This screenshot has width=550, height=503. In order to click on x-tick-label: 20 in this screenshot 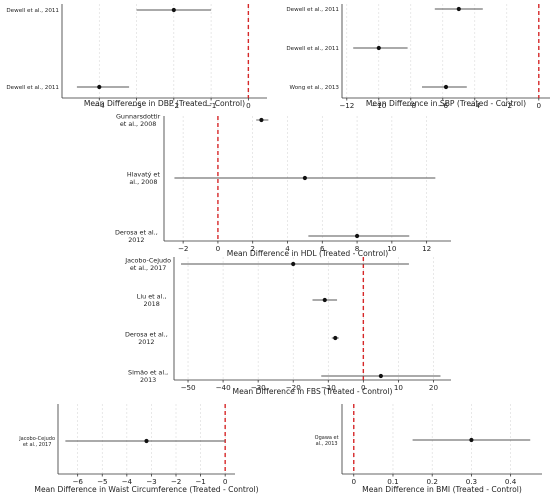, I will do `click(434, 387)`.